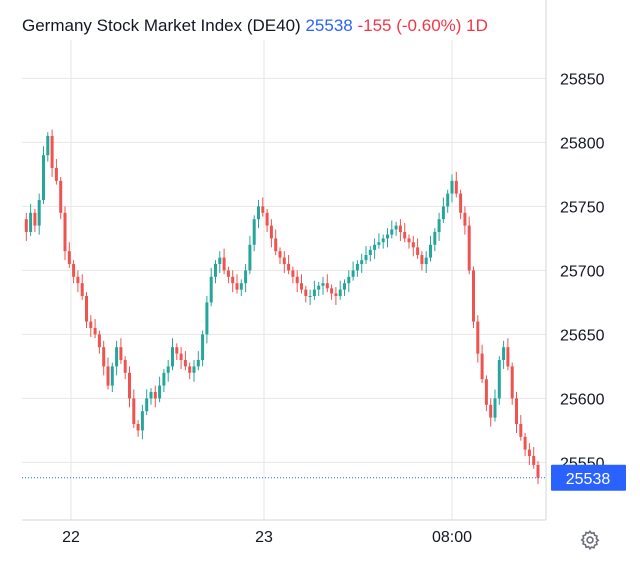 This screenshot has width=640, height=562. Describe the element at coordinates (582, 399) in the screenshot. I see `y-tick-label: 25600` at that location.